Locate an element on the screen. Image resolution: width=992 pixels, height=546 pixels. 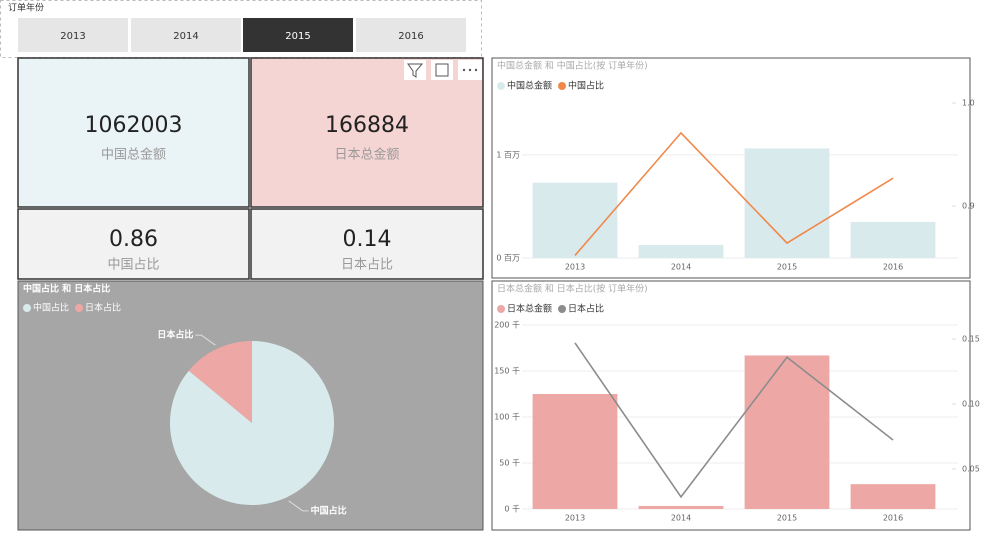
card-label: 中国总金额 is located at coordinates (133, 155).